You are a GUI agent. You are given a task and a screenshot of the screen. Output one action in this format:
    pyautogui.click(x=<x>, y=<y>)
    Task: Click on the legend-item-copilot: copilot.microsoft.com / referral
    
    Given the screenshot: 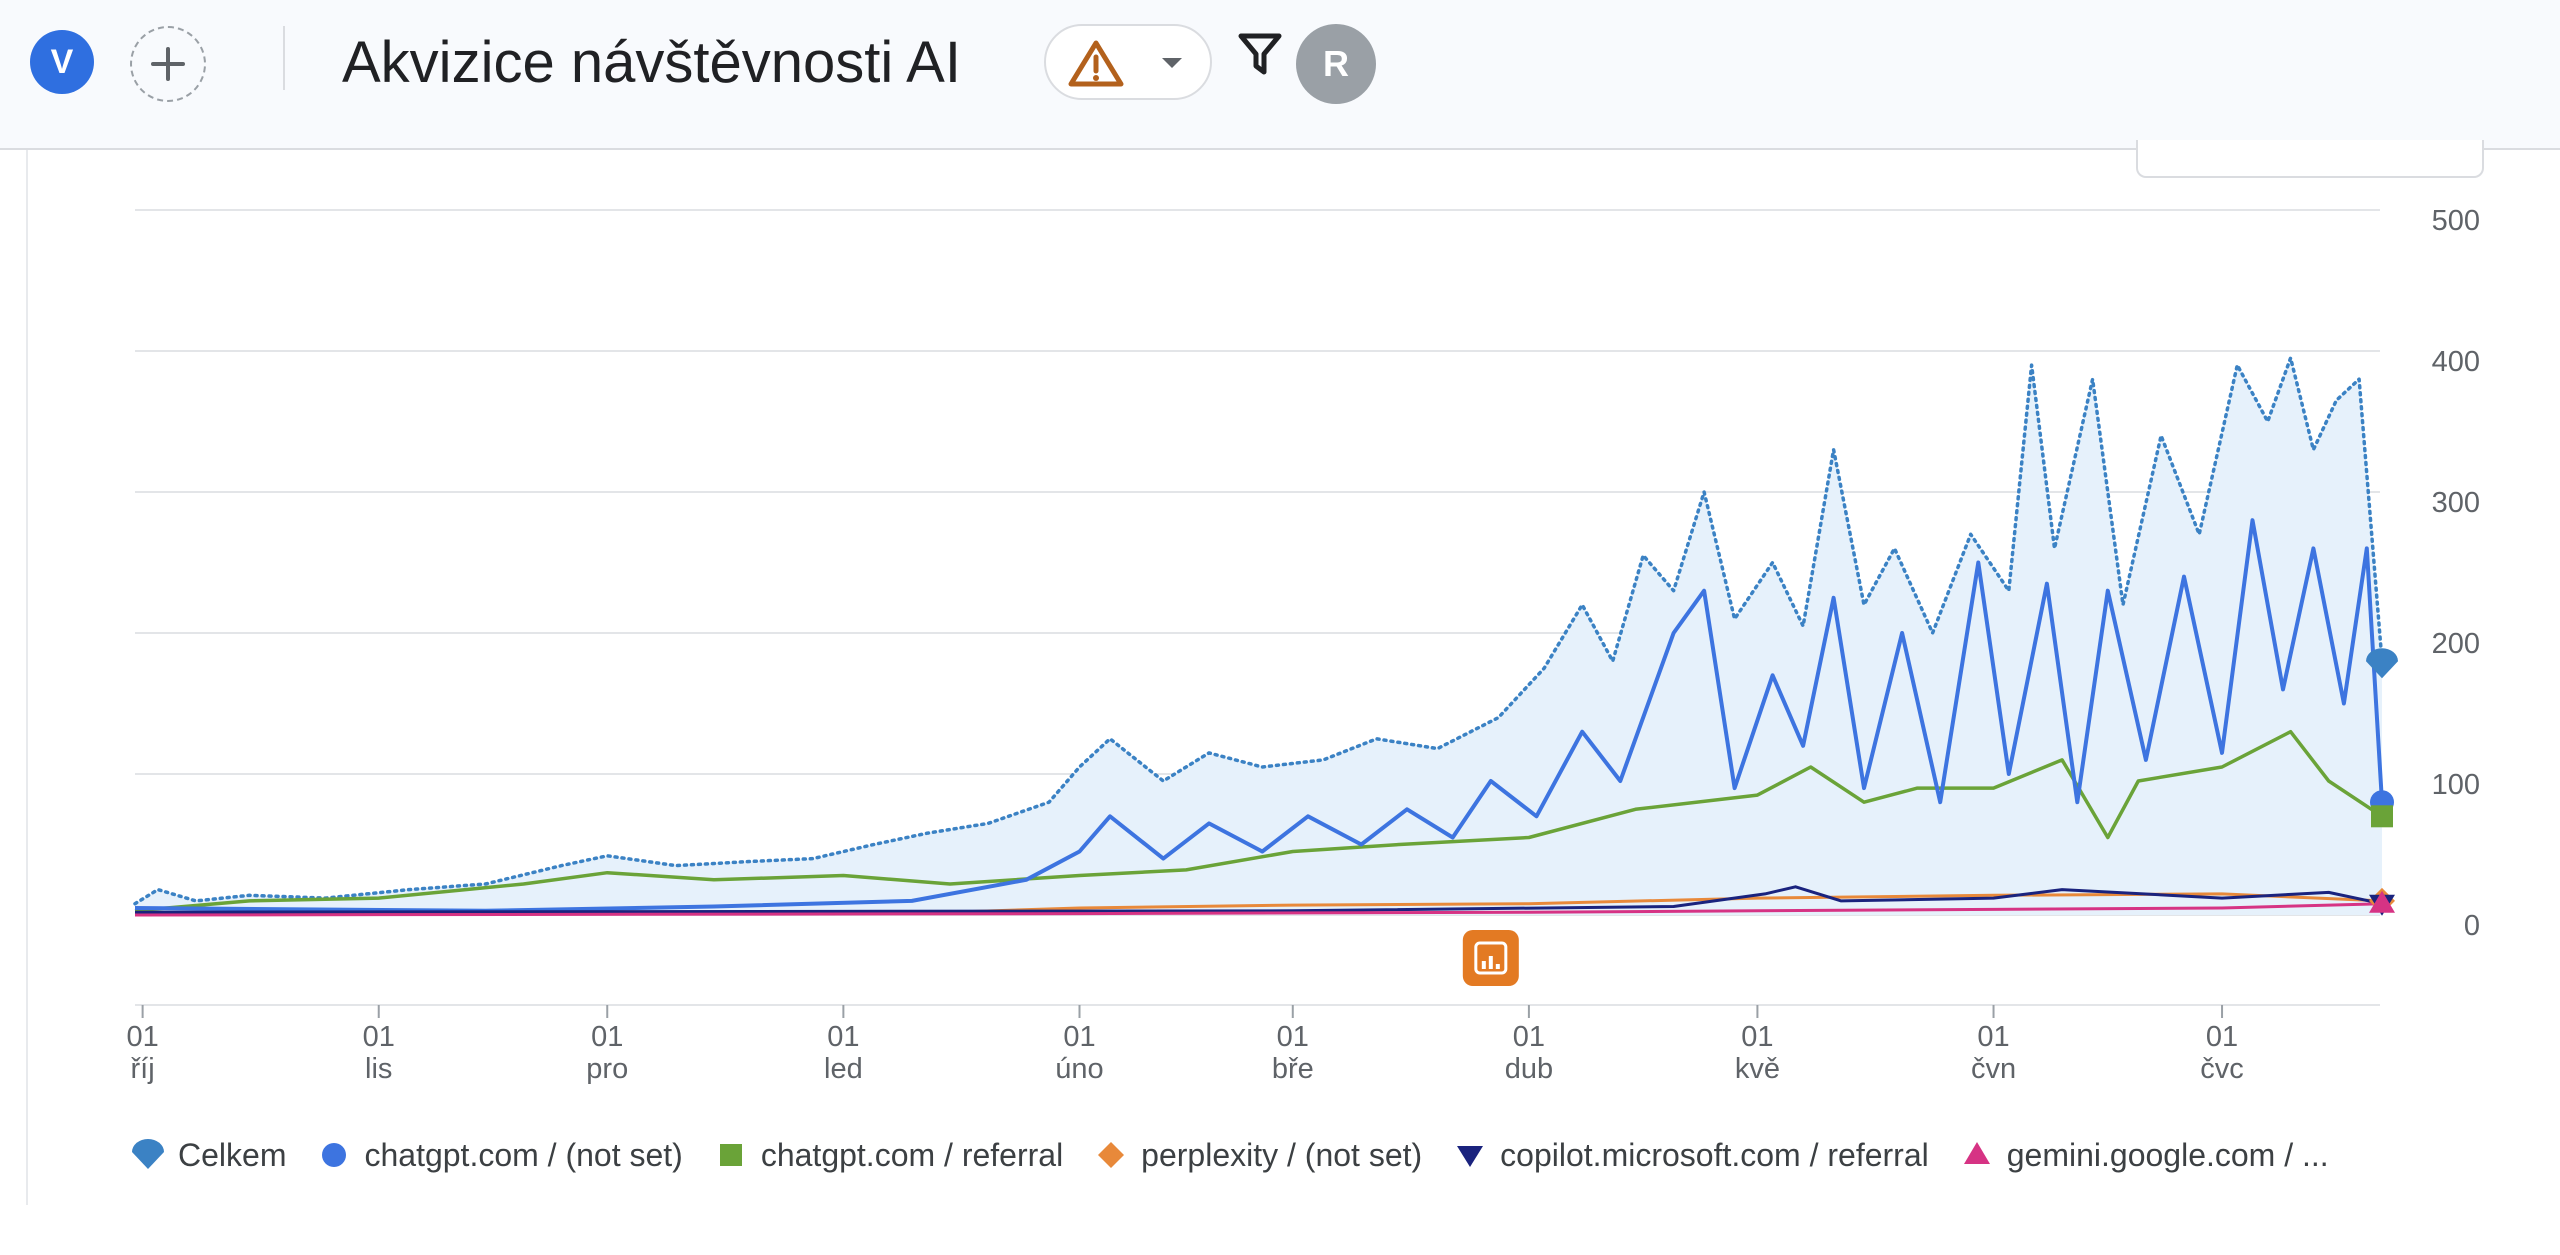 What is the action you would take?
    pyautogui.click(x=1690, y=1155)
    